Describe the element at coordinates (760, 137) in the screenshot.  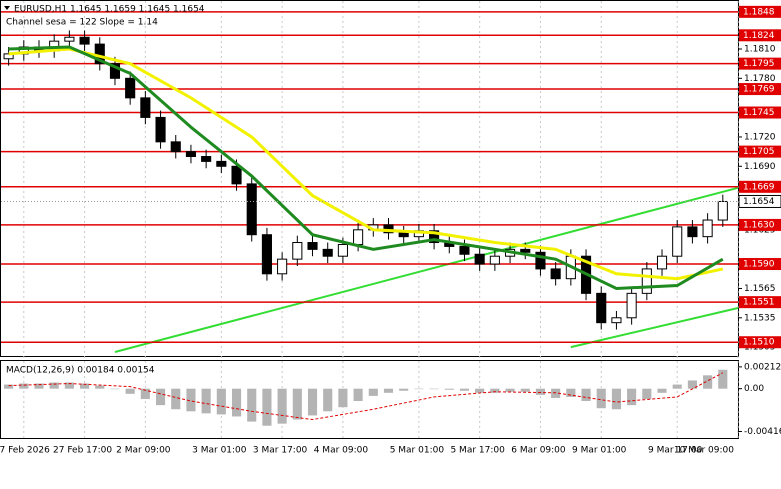
I see `y-tick-label: 1.1720` at that location.